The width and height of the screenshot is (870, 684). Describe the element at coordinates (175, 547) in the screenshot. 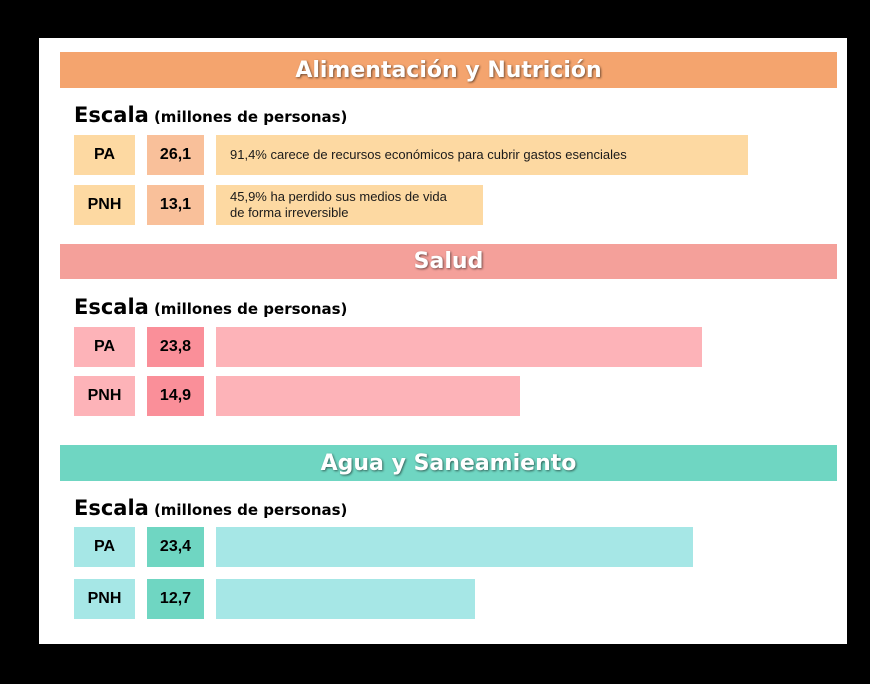

I see `agua-value-pa: 23,4` at that location.